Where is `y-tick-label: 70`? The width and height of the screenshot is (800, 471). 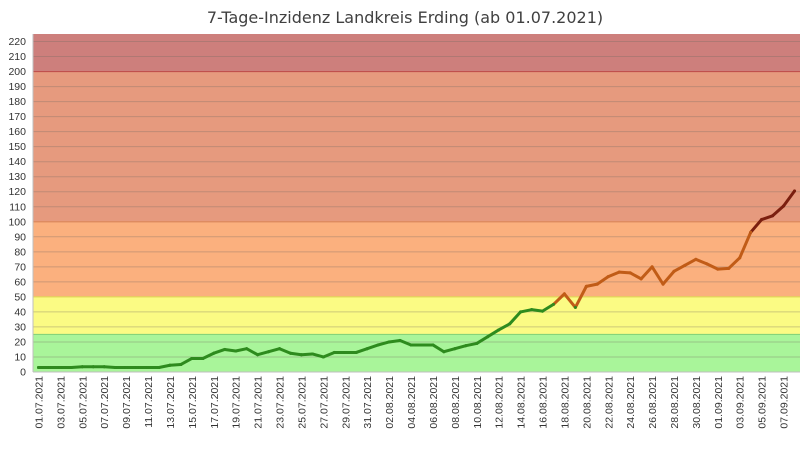
y-tick-label: 70 is located at coordinates (20, 267).